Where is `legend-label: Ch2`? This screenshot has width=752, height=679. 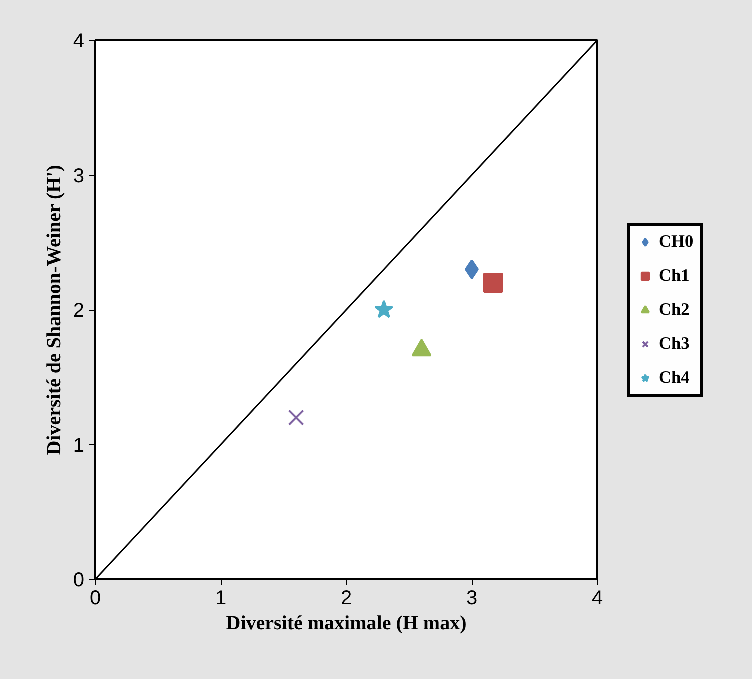 legend-label: Ch2 is located at coordinates (674, 310).